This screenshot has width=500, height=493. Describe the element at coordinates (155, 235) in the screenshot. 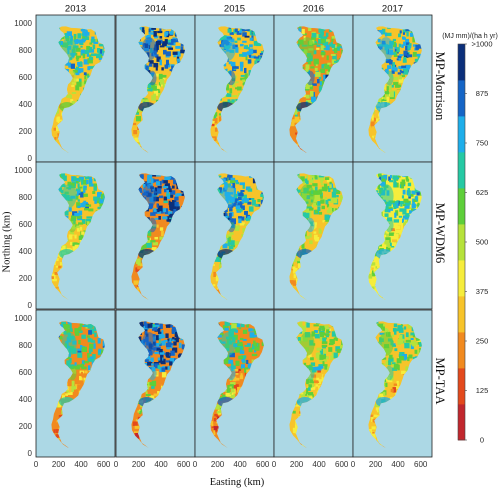

I see `map-panel-mp-wdm6-2014` at that location.